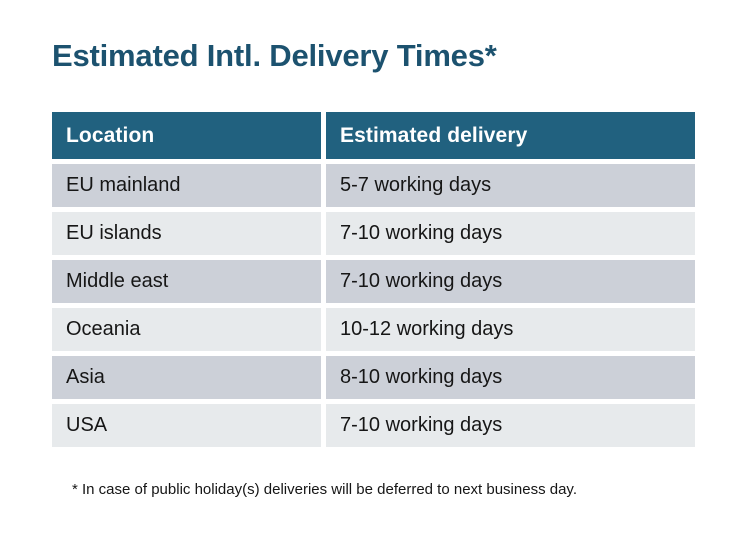  What do you see at coordinates (510, 377) in the screenshot?
I see `cell-estimated-delivery: 8-10 working days` at bounding box center [510, 377].